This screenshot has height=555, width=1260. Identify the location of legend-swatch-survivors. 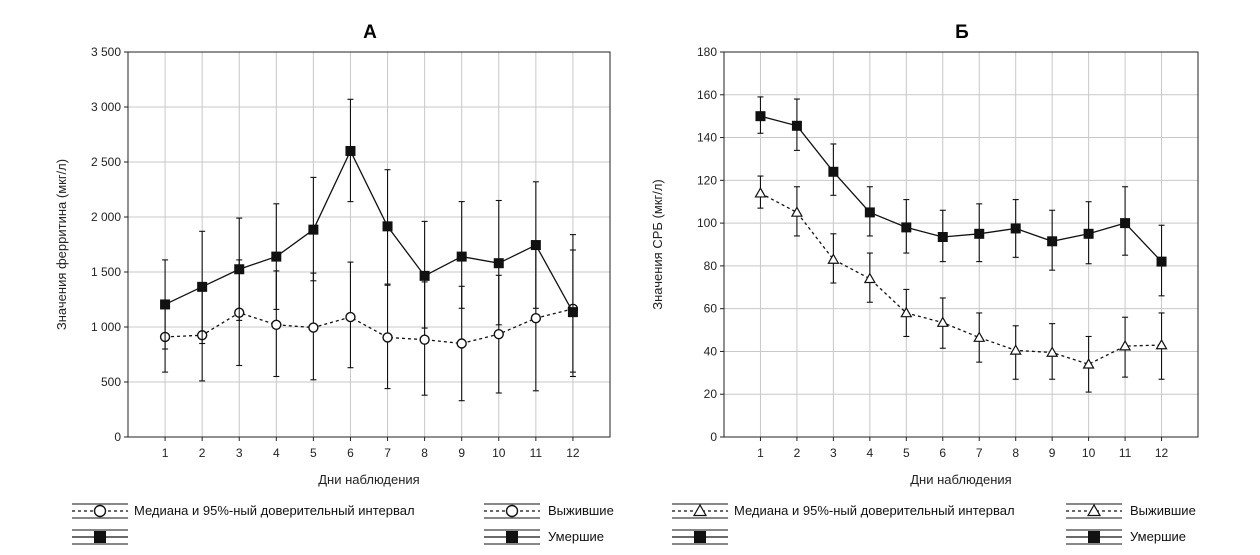
(1094, 511).